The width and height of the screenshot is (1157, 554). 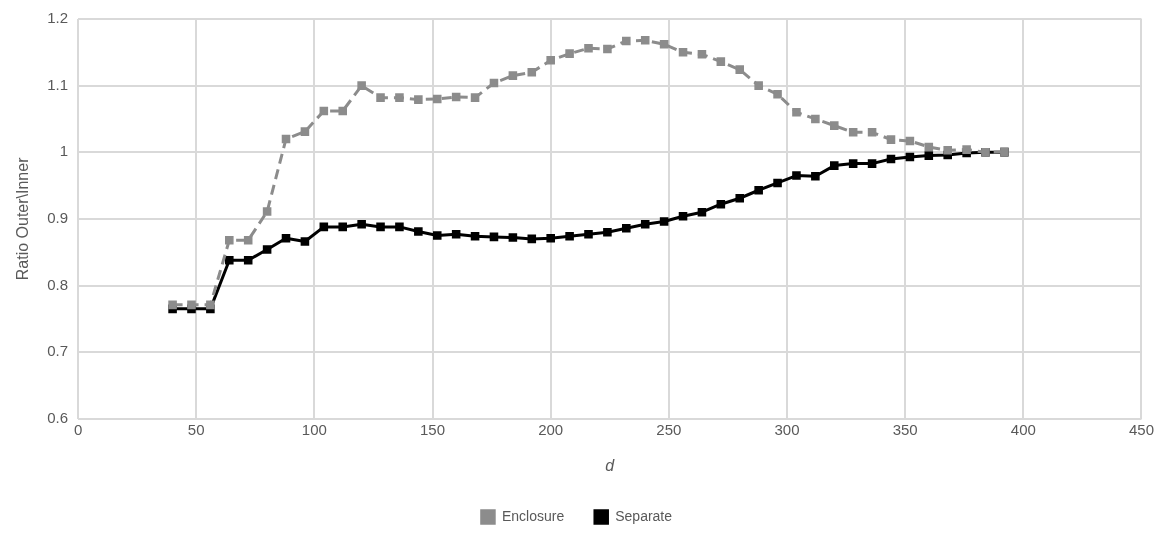 I want to click on y-tick-label: 1.2, so click(x=58, y=18).